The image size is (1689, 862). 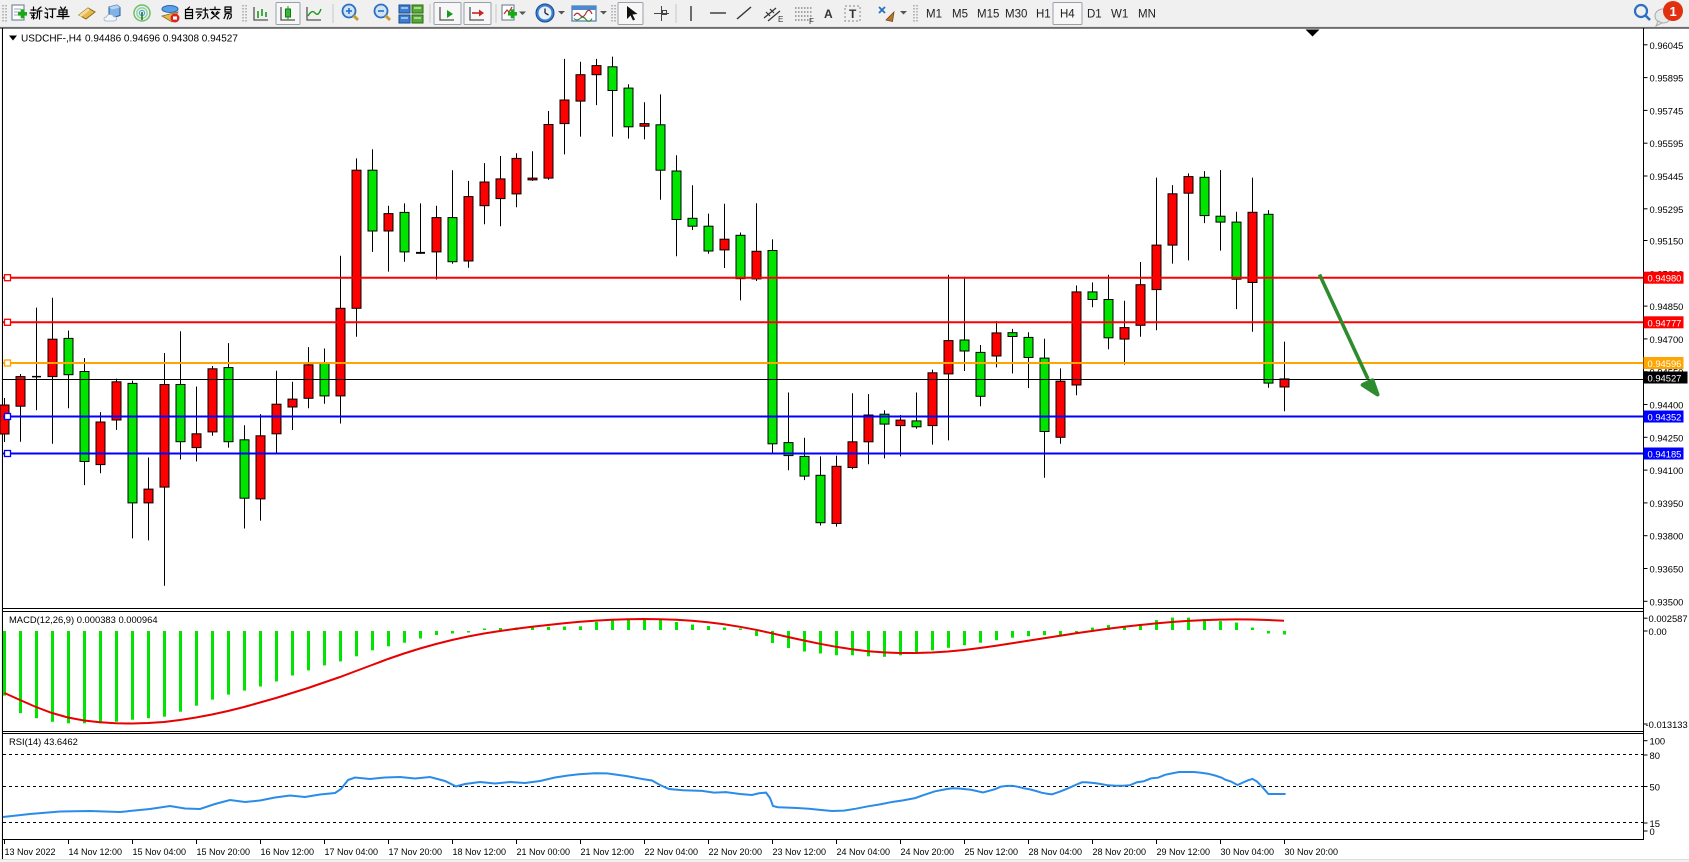 What do you see at coordinates (853, 14) in the screenshot?
I see `svg-text: T` at bounding box center [853, 14].